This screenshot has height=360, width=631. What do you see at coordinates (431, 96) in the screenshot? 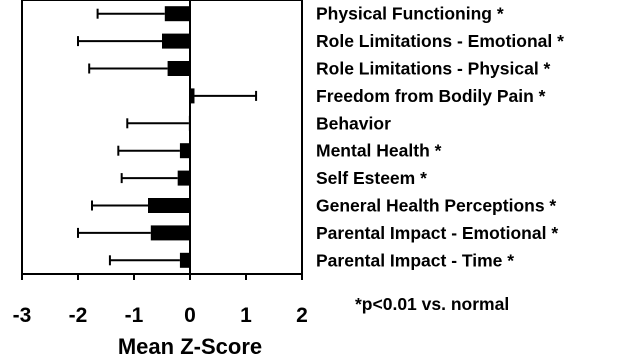
I see `category-label: Freedom from Bodily Pain *` at bounding box center [431, 96].